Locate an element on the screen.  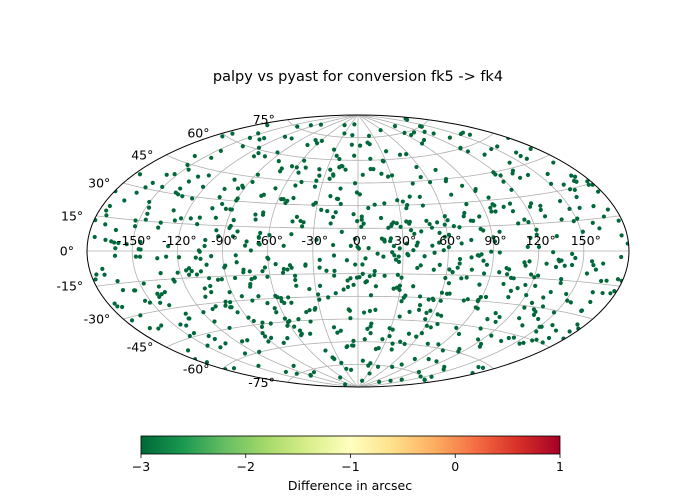
y-tick-label: 60° is located at coordinates (198, 133).